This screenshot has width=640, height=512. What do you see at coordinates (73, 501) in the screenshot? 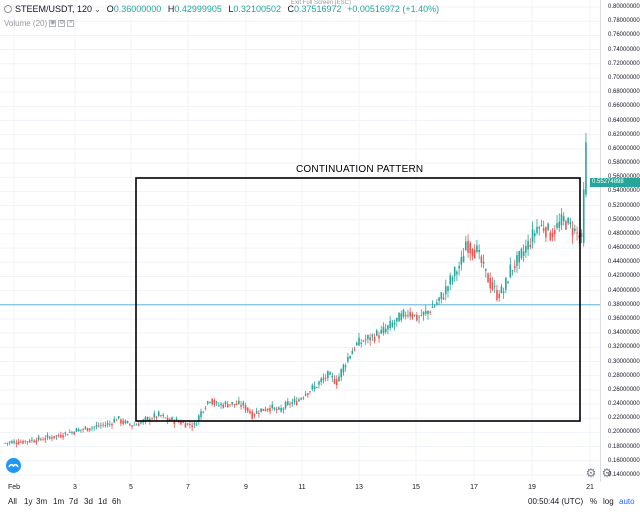
I see `range-7d: 7d` at bounding box center [73, 501].